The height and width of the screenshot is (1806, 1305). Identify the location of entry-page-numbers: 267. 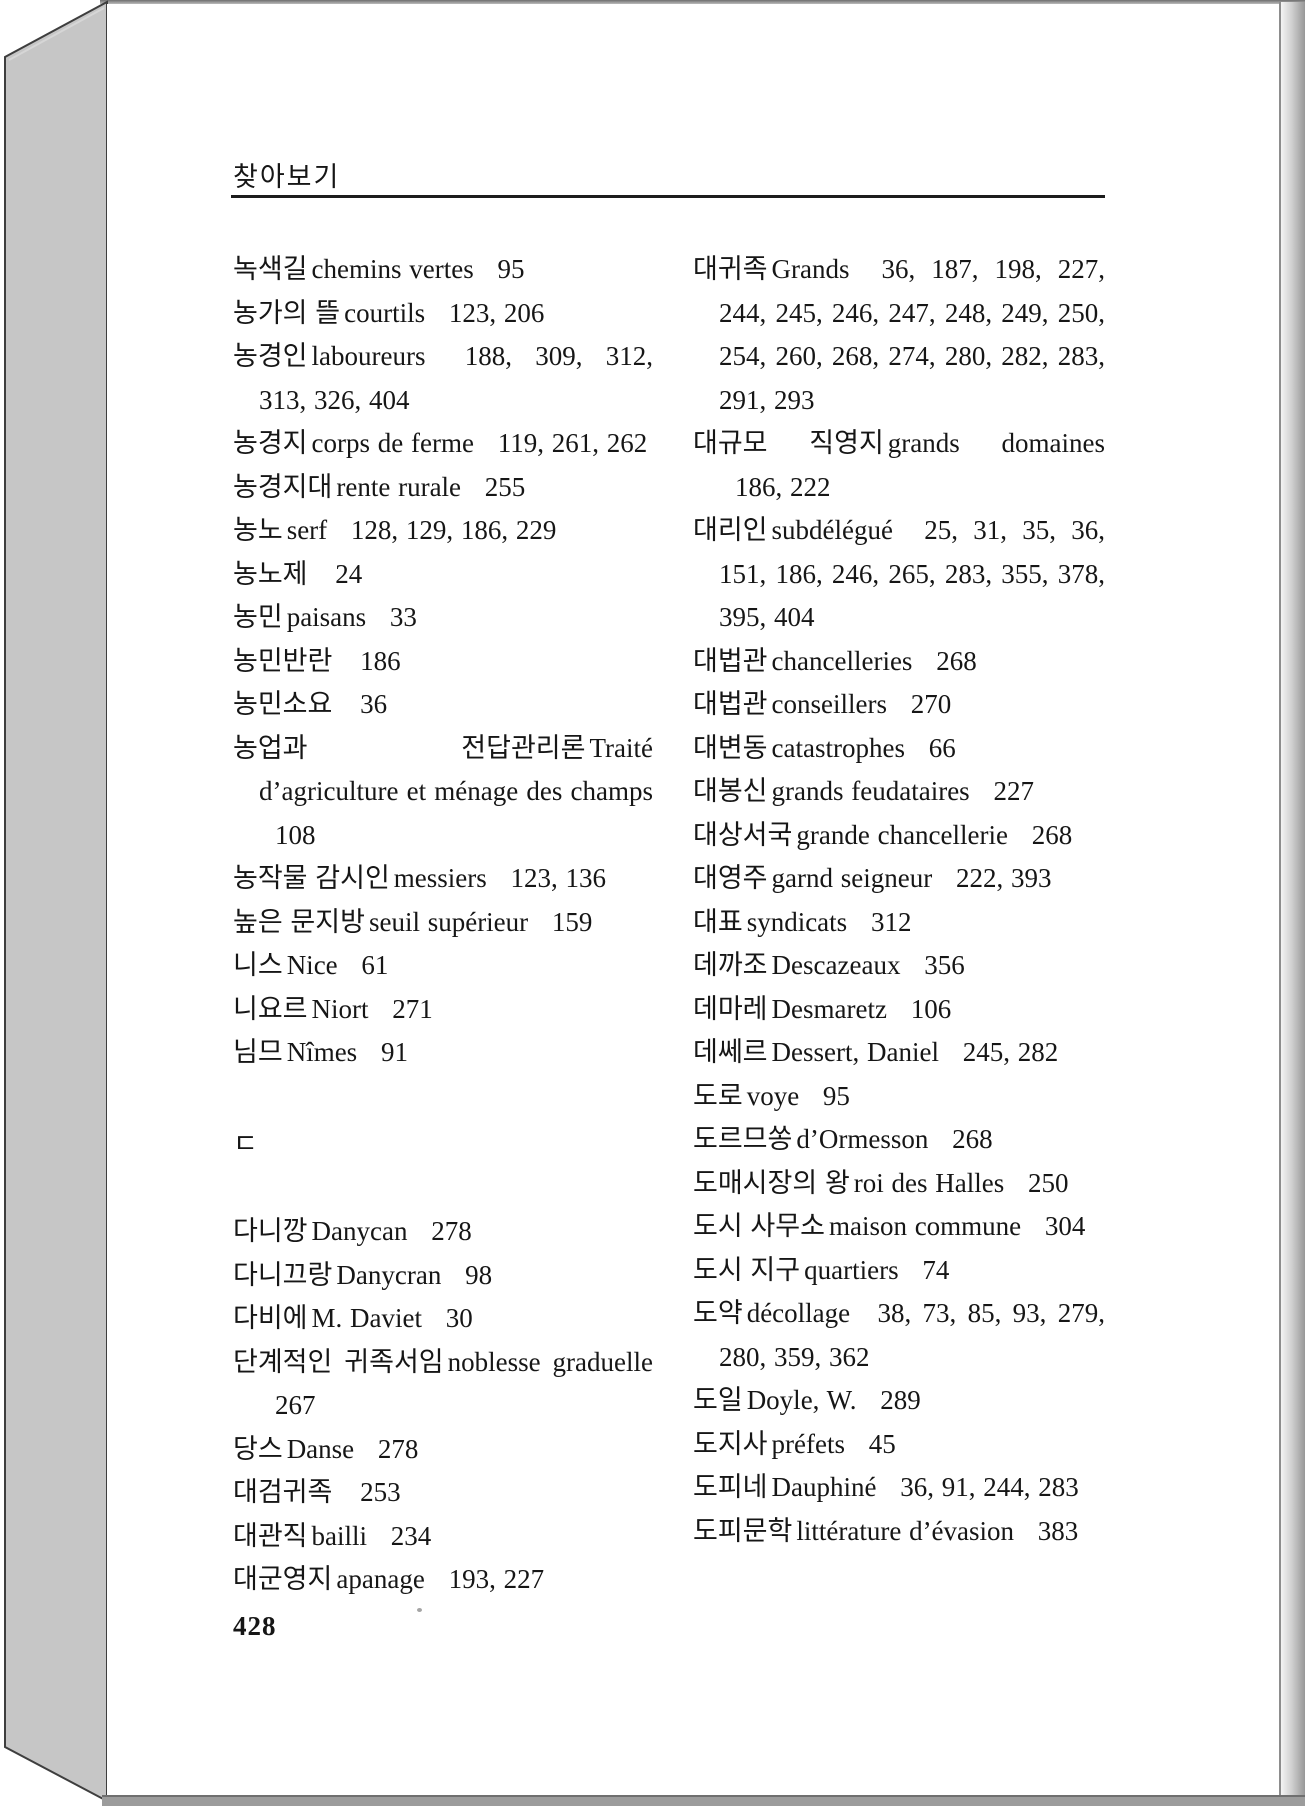
(295, 1405).